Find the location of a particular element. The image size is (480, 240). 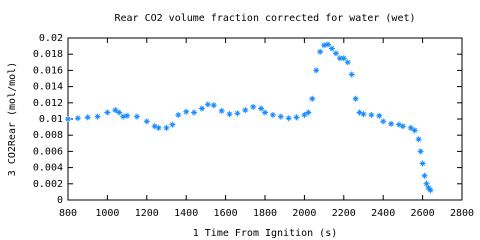

x-tick-label: 1000 is located at coordinates (107, 213).